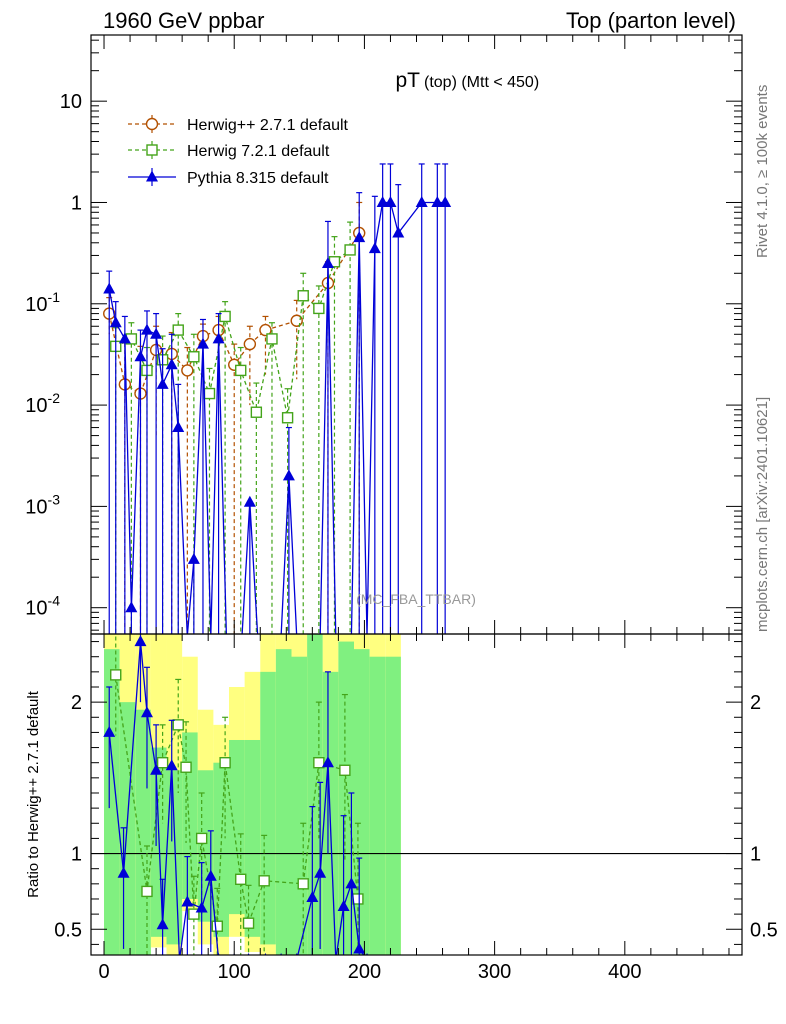 This screenshot has width=786, height=1024. I want to click on legend-label-0: Herwig++ 2.7.1 default, so click(268, 125).